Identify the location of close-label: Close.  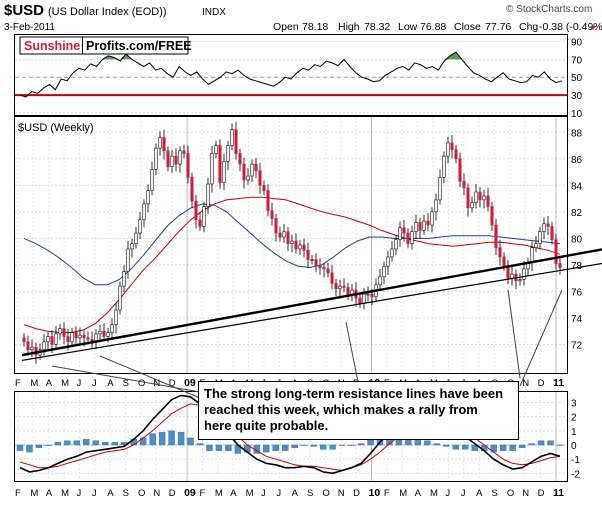
(467, 27).